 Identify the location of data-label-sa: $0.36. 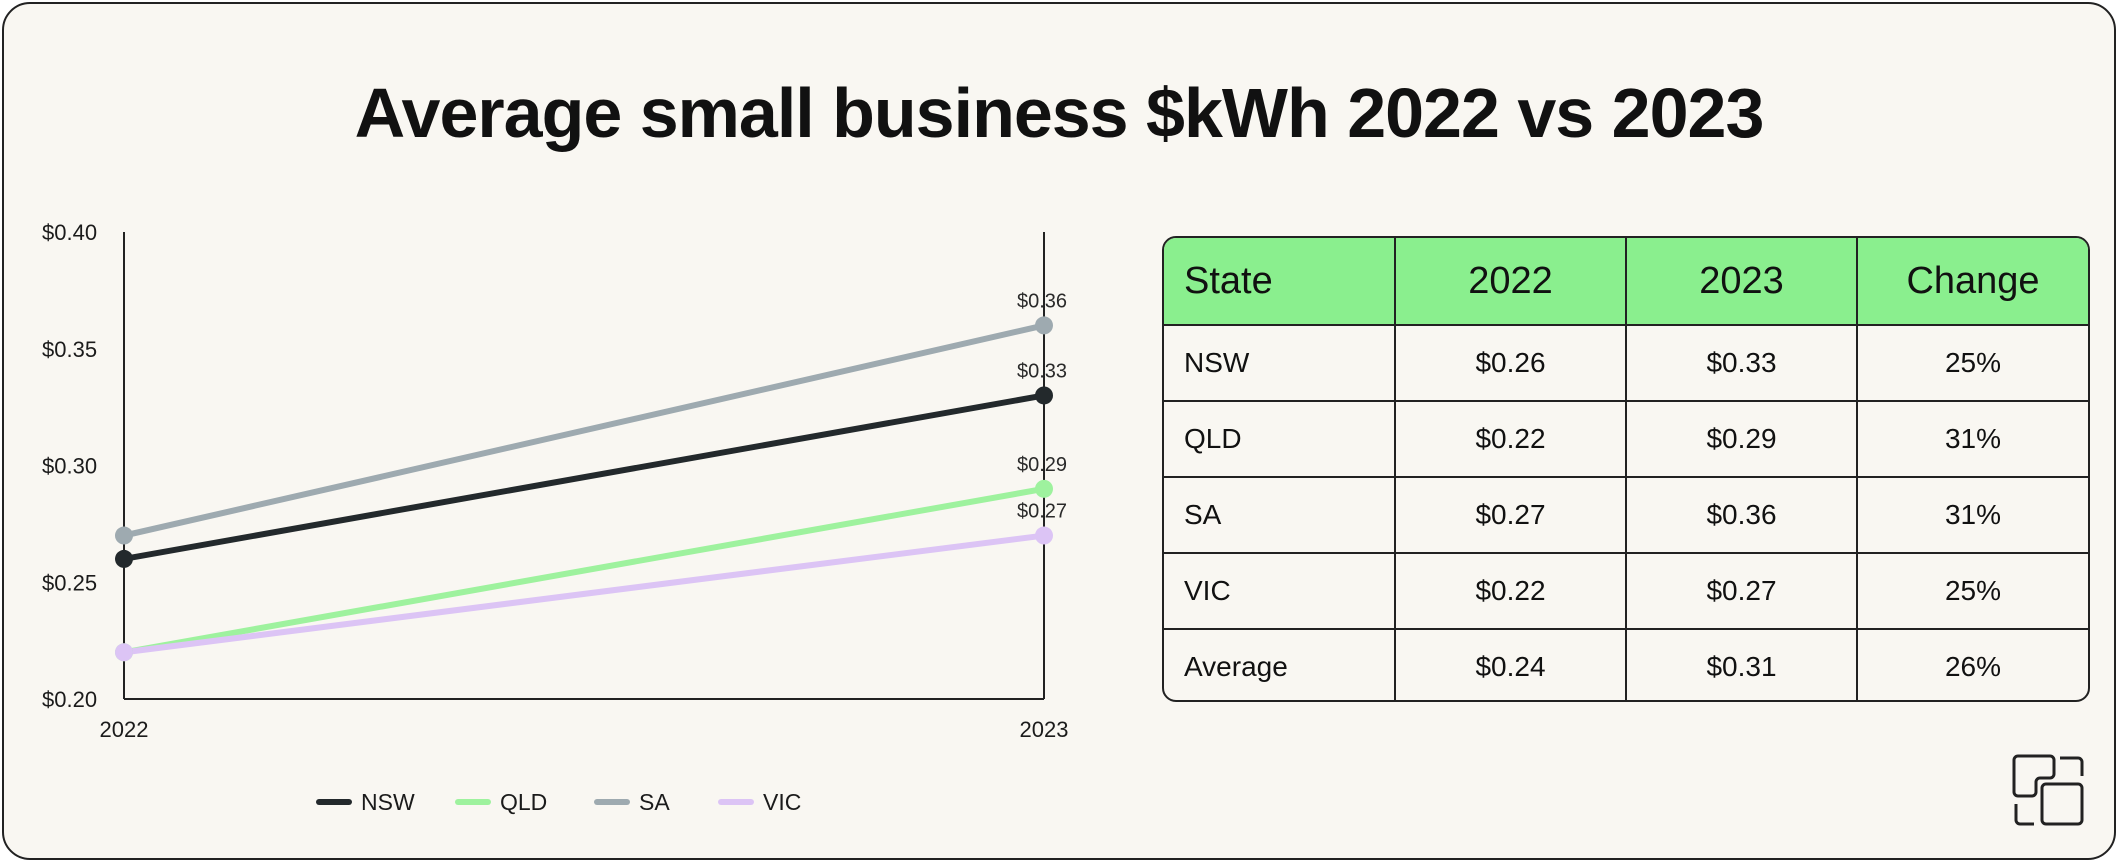
(1042, 301).